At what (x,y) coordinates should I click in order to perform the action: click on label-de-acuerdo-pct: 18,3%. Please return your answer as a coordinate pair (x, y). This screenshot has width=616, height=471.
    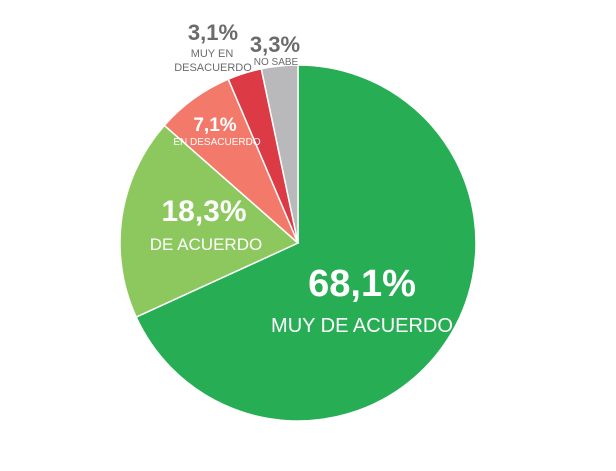
    Looking at the image, I should click on (203, 211).